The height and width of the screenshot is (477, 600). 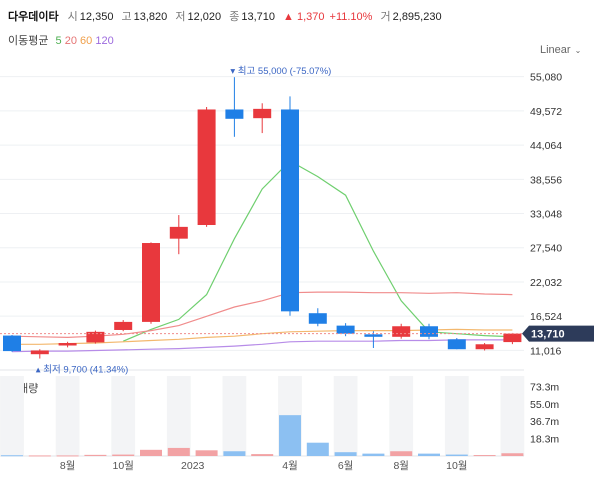 I want to click on x-tick-label: 2023, so click(x=193, y=466).